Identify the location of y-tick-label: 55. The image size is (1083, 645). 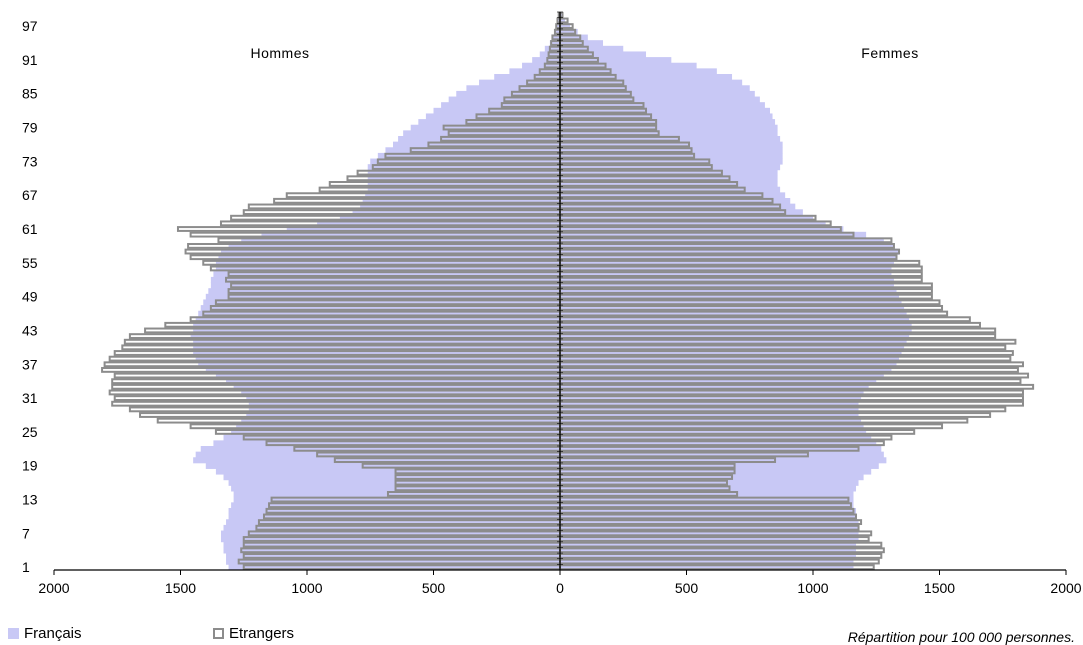
(30, 263).